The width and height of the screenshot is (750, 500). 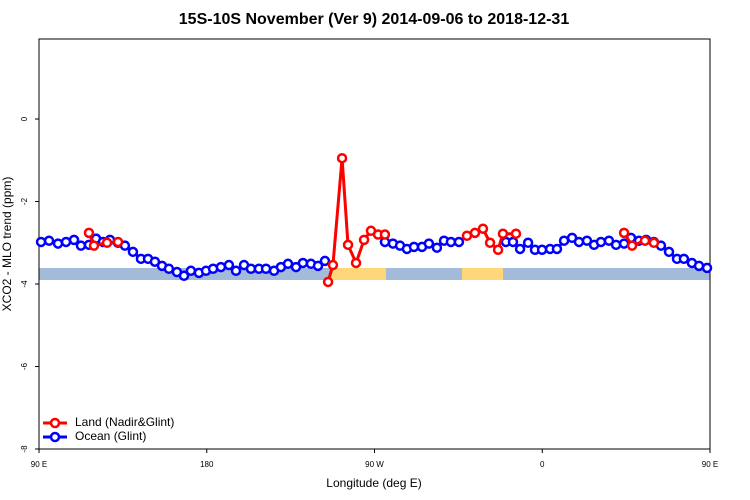 What do you see at coordinates (542, 464) in the screenshot?
I see `x-tick-label: 0` at bounding box center [542, 464].